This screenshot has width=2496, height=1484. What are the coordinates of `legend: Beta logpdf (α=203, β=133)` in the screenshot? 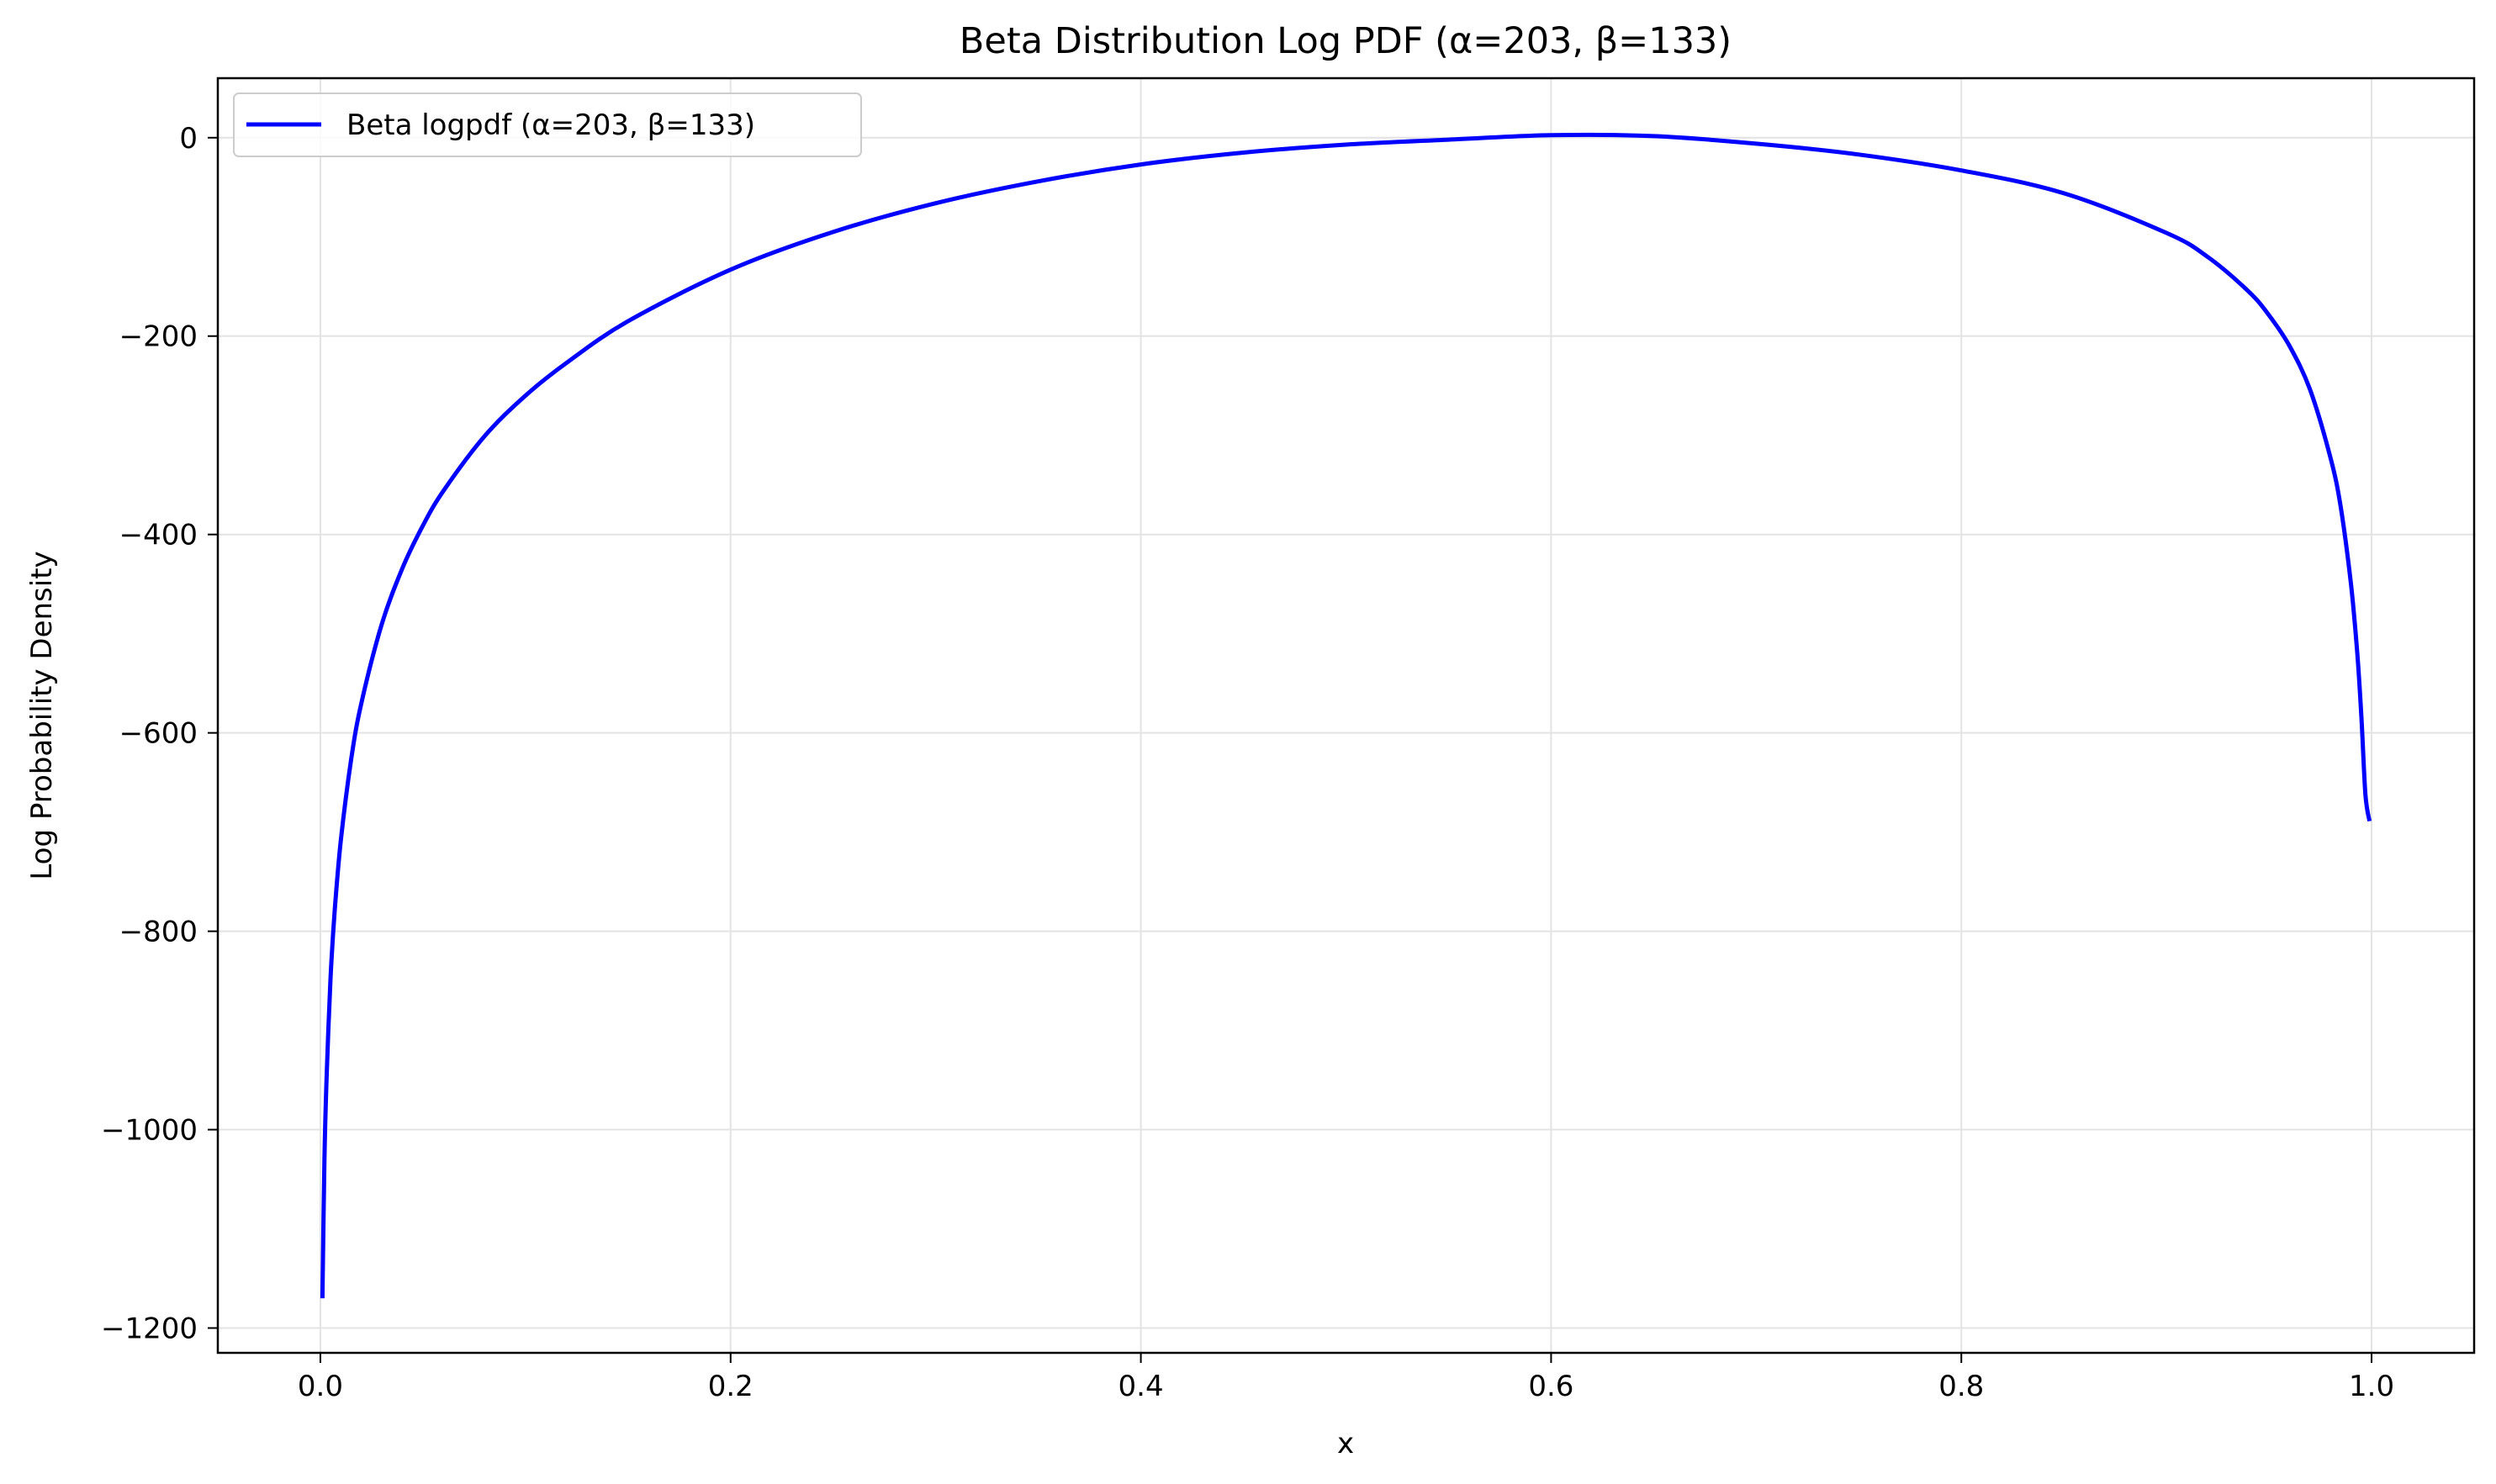 It's located at (547, 124).